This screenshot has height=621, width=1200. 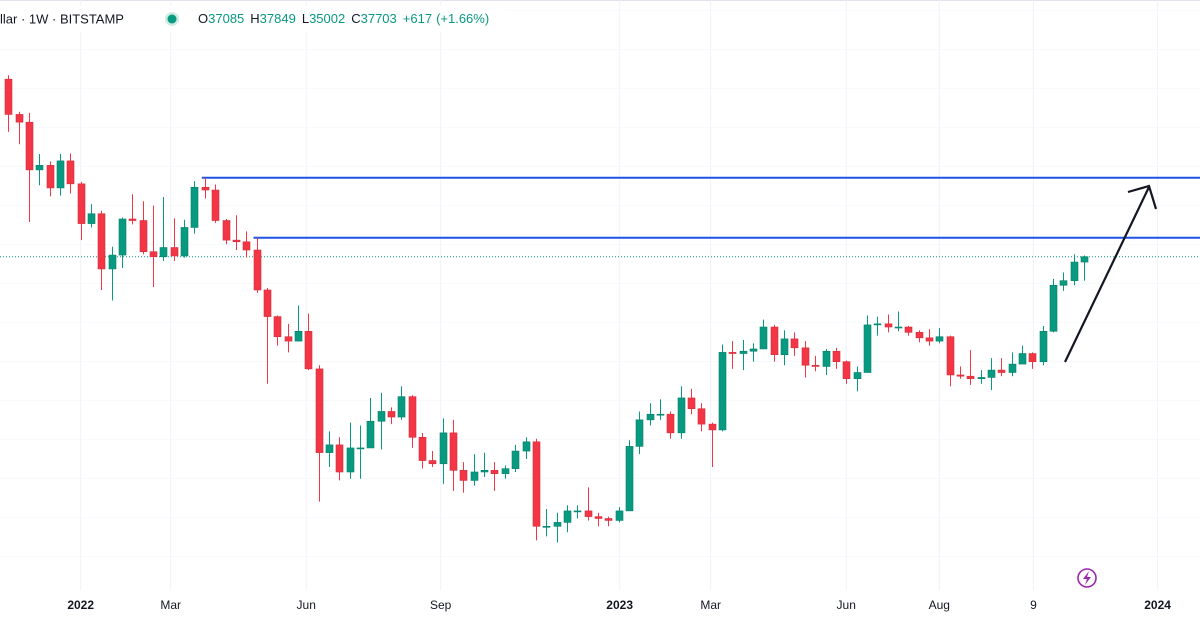 I want to click on x-axis: 2022 Mar Jun Sep 2023 Mar Jun Aug 9 2024, so click(x=619, y=605).